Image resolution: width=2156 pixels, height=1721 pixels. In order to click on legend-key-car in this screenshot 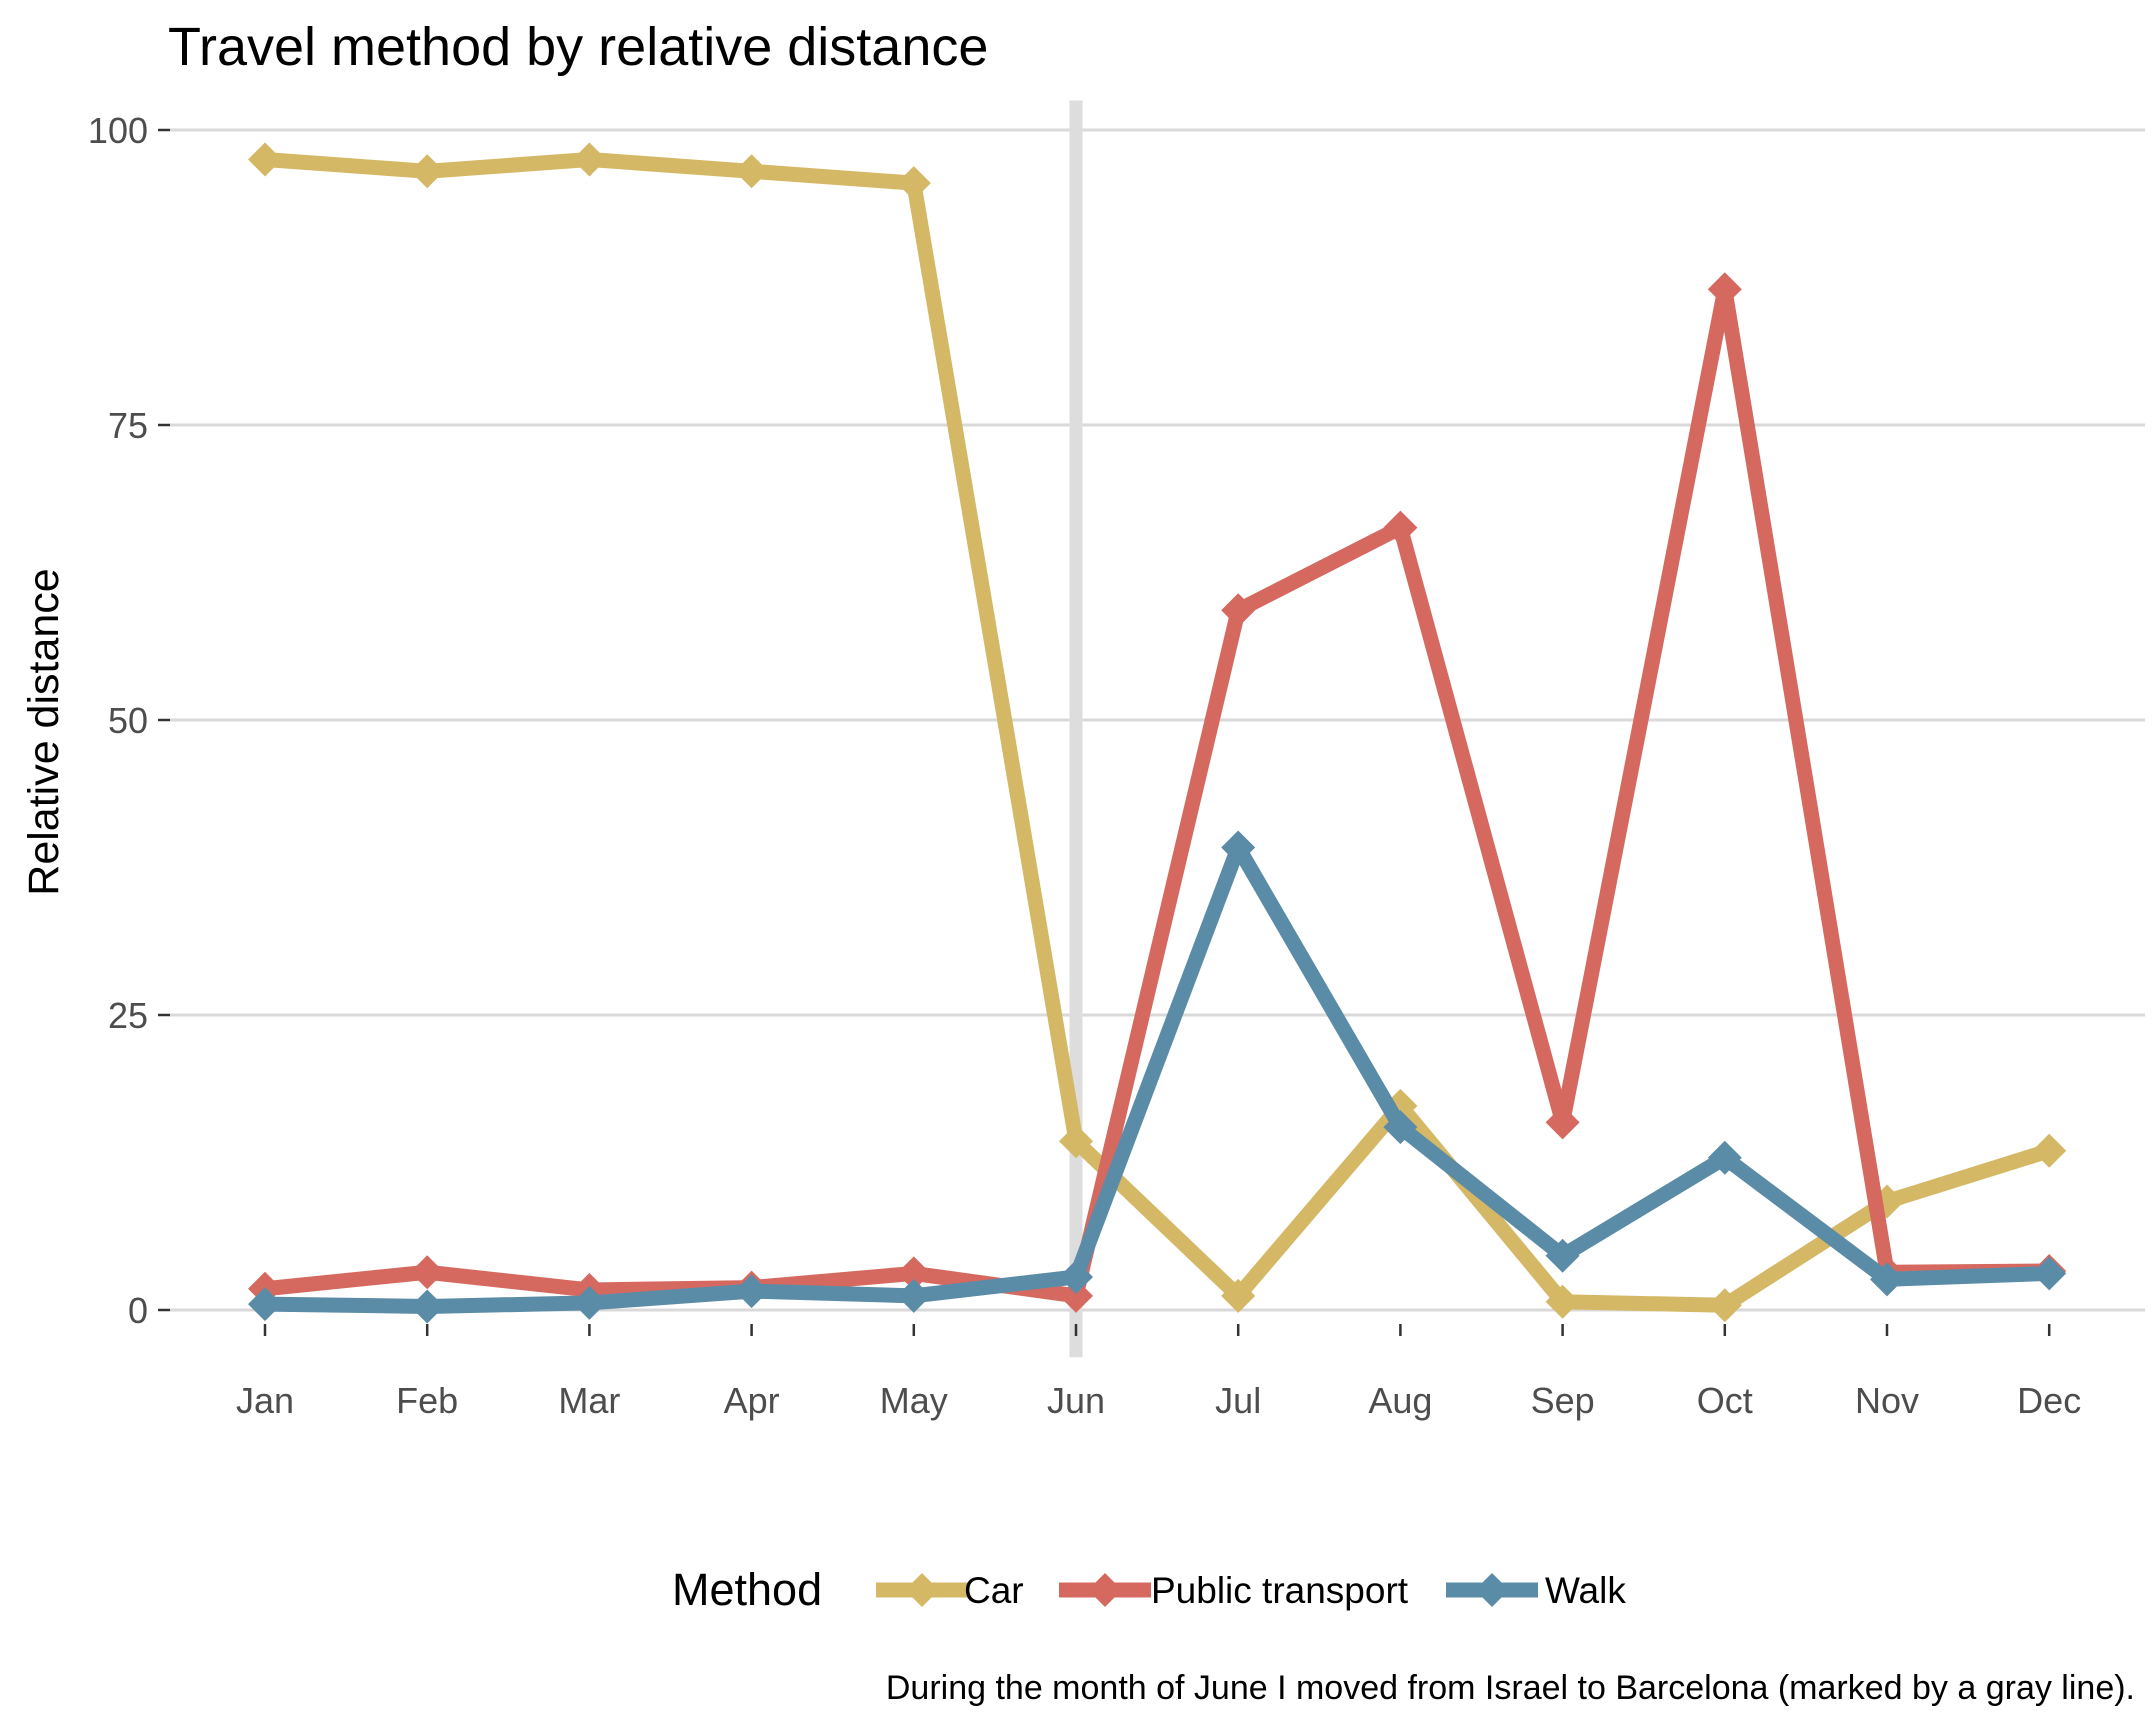, I will do `click(922, 1590)`.